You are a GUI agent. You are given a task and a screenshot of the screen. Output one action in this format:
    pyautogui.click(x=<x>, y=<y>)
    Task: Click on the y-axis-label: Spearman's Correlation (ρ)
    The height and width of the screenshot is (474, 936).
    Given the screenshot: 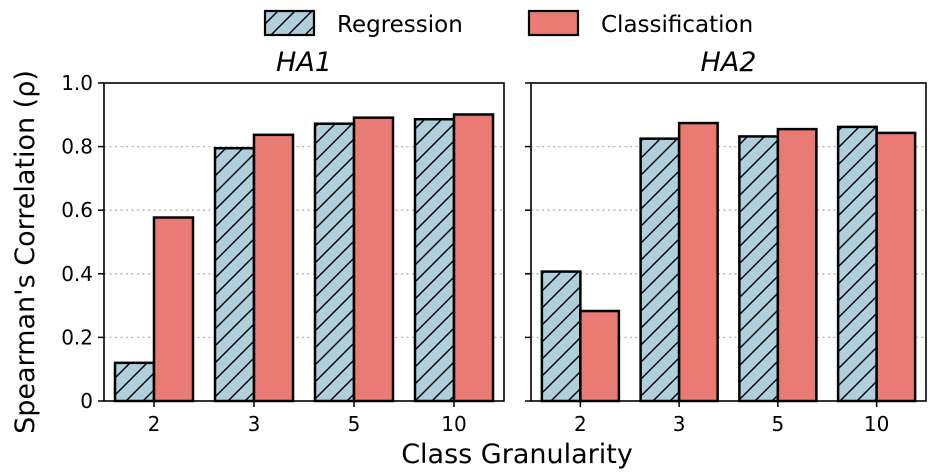 What is the action you would take?
    pyautogui.click(x=25, y=252)
    